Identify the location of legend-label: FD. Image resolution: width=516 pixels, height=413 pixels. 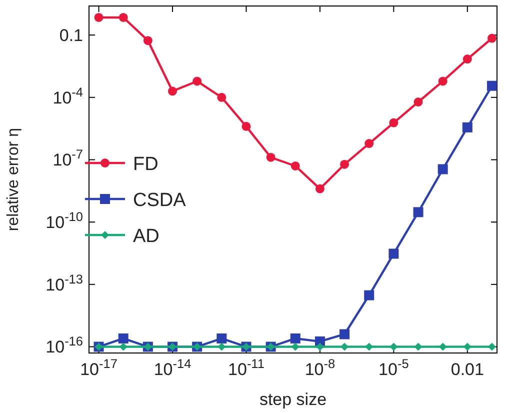
(145, 164).